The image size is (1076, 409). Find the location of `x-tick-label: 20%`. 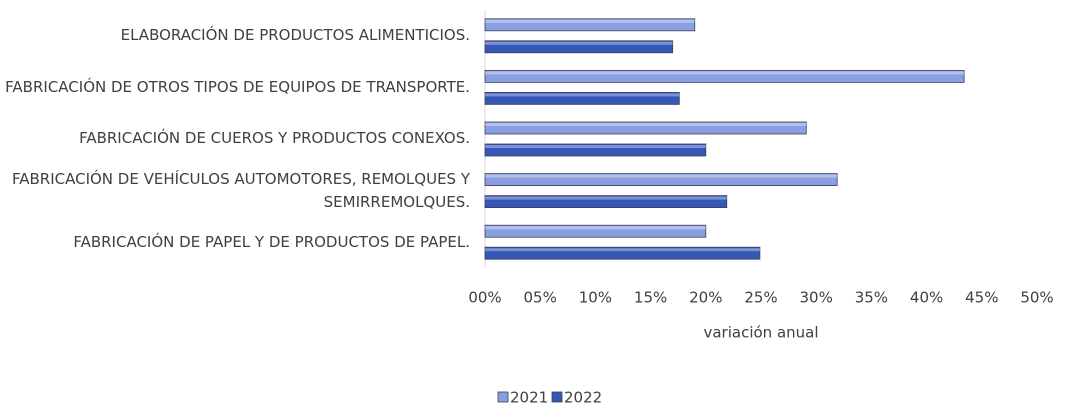

x-tick-label: 20% is located at coordinates (705, 298).